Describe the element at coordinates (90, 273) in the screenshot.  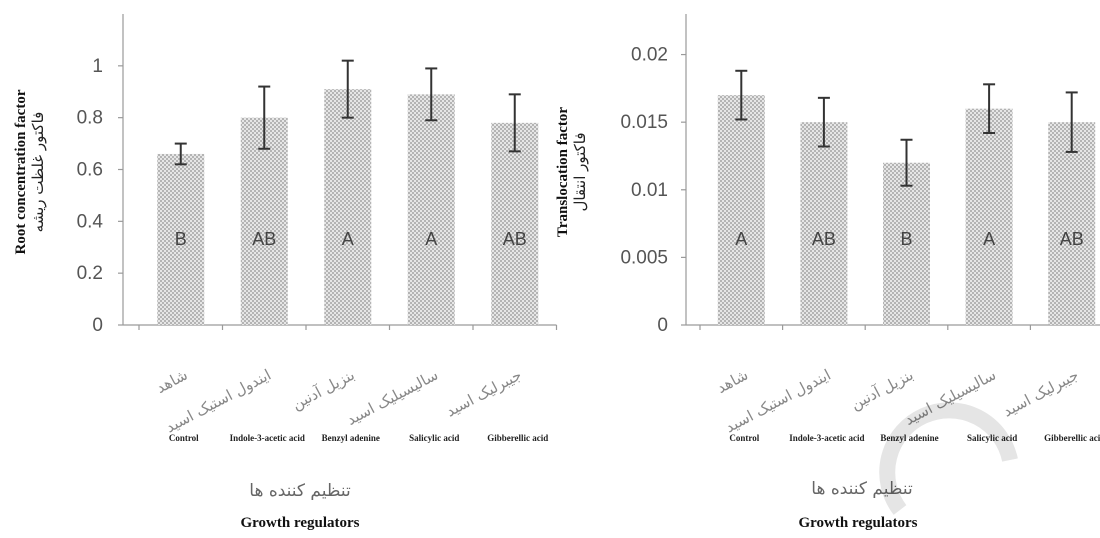
I see `y-tick-label: 0.2` at that location.